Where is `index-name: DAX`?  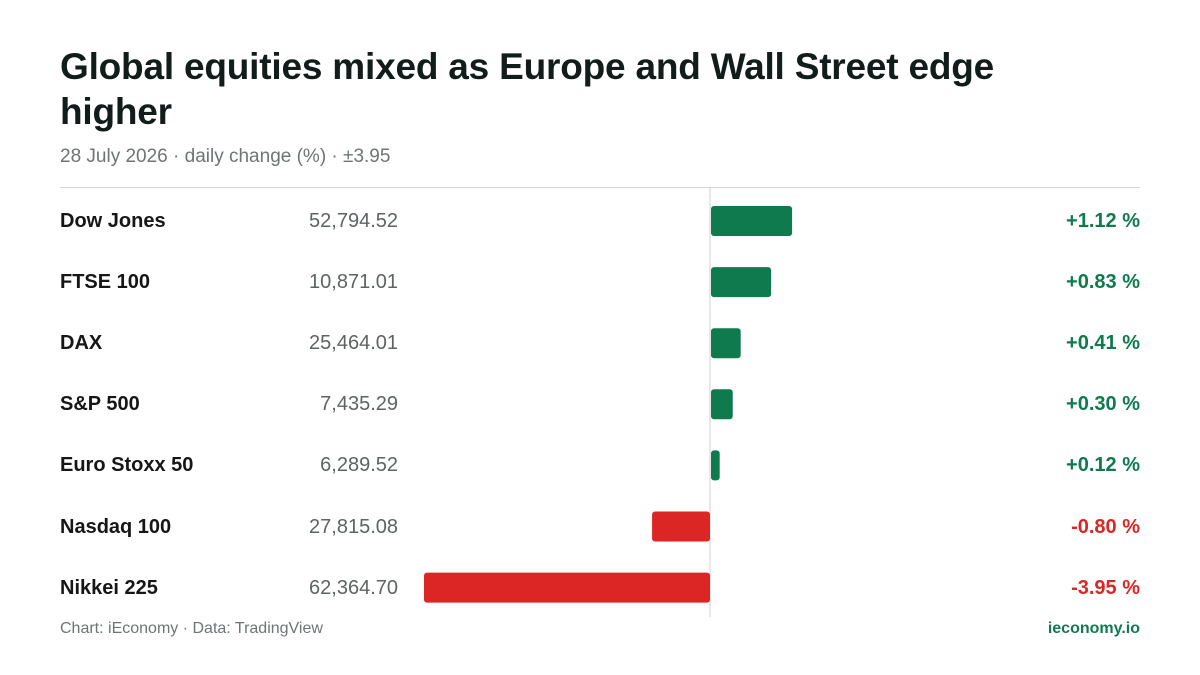 index-name: DAX is located at coordinates (81, 343).